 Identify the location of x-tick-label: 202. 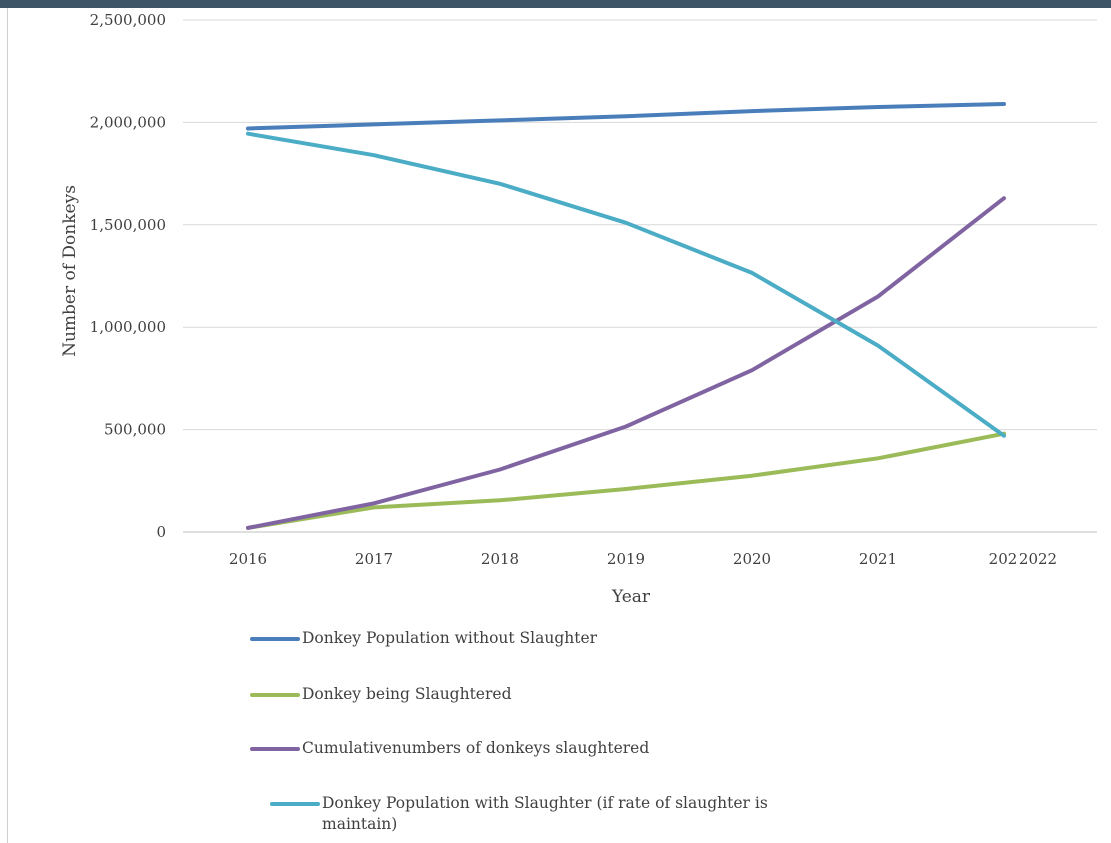
(1003, 559).